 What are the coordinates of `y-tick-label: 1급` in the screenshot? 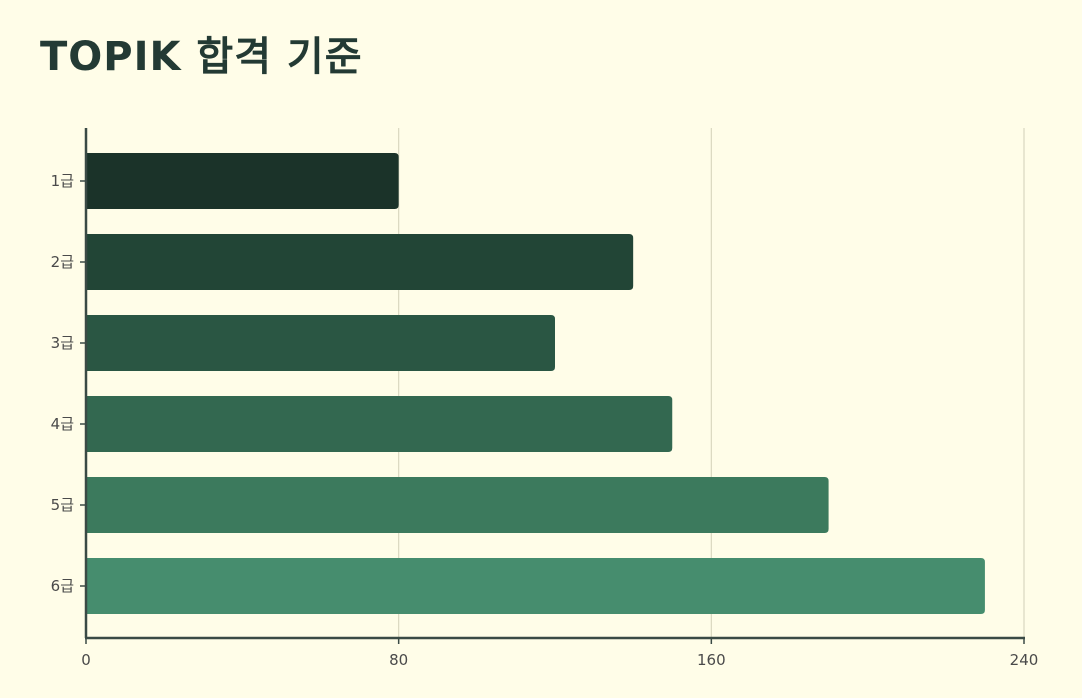 It's located at (63, 181).